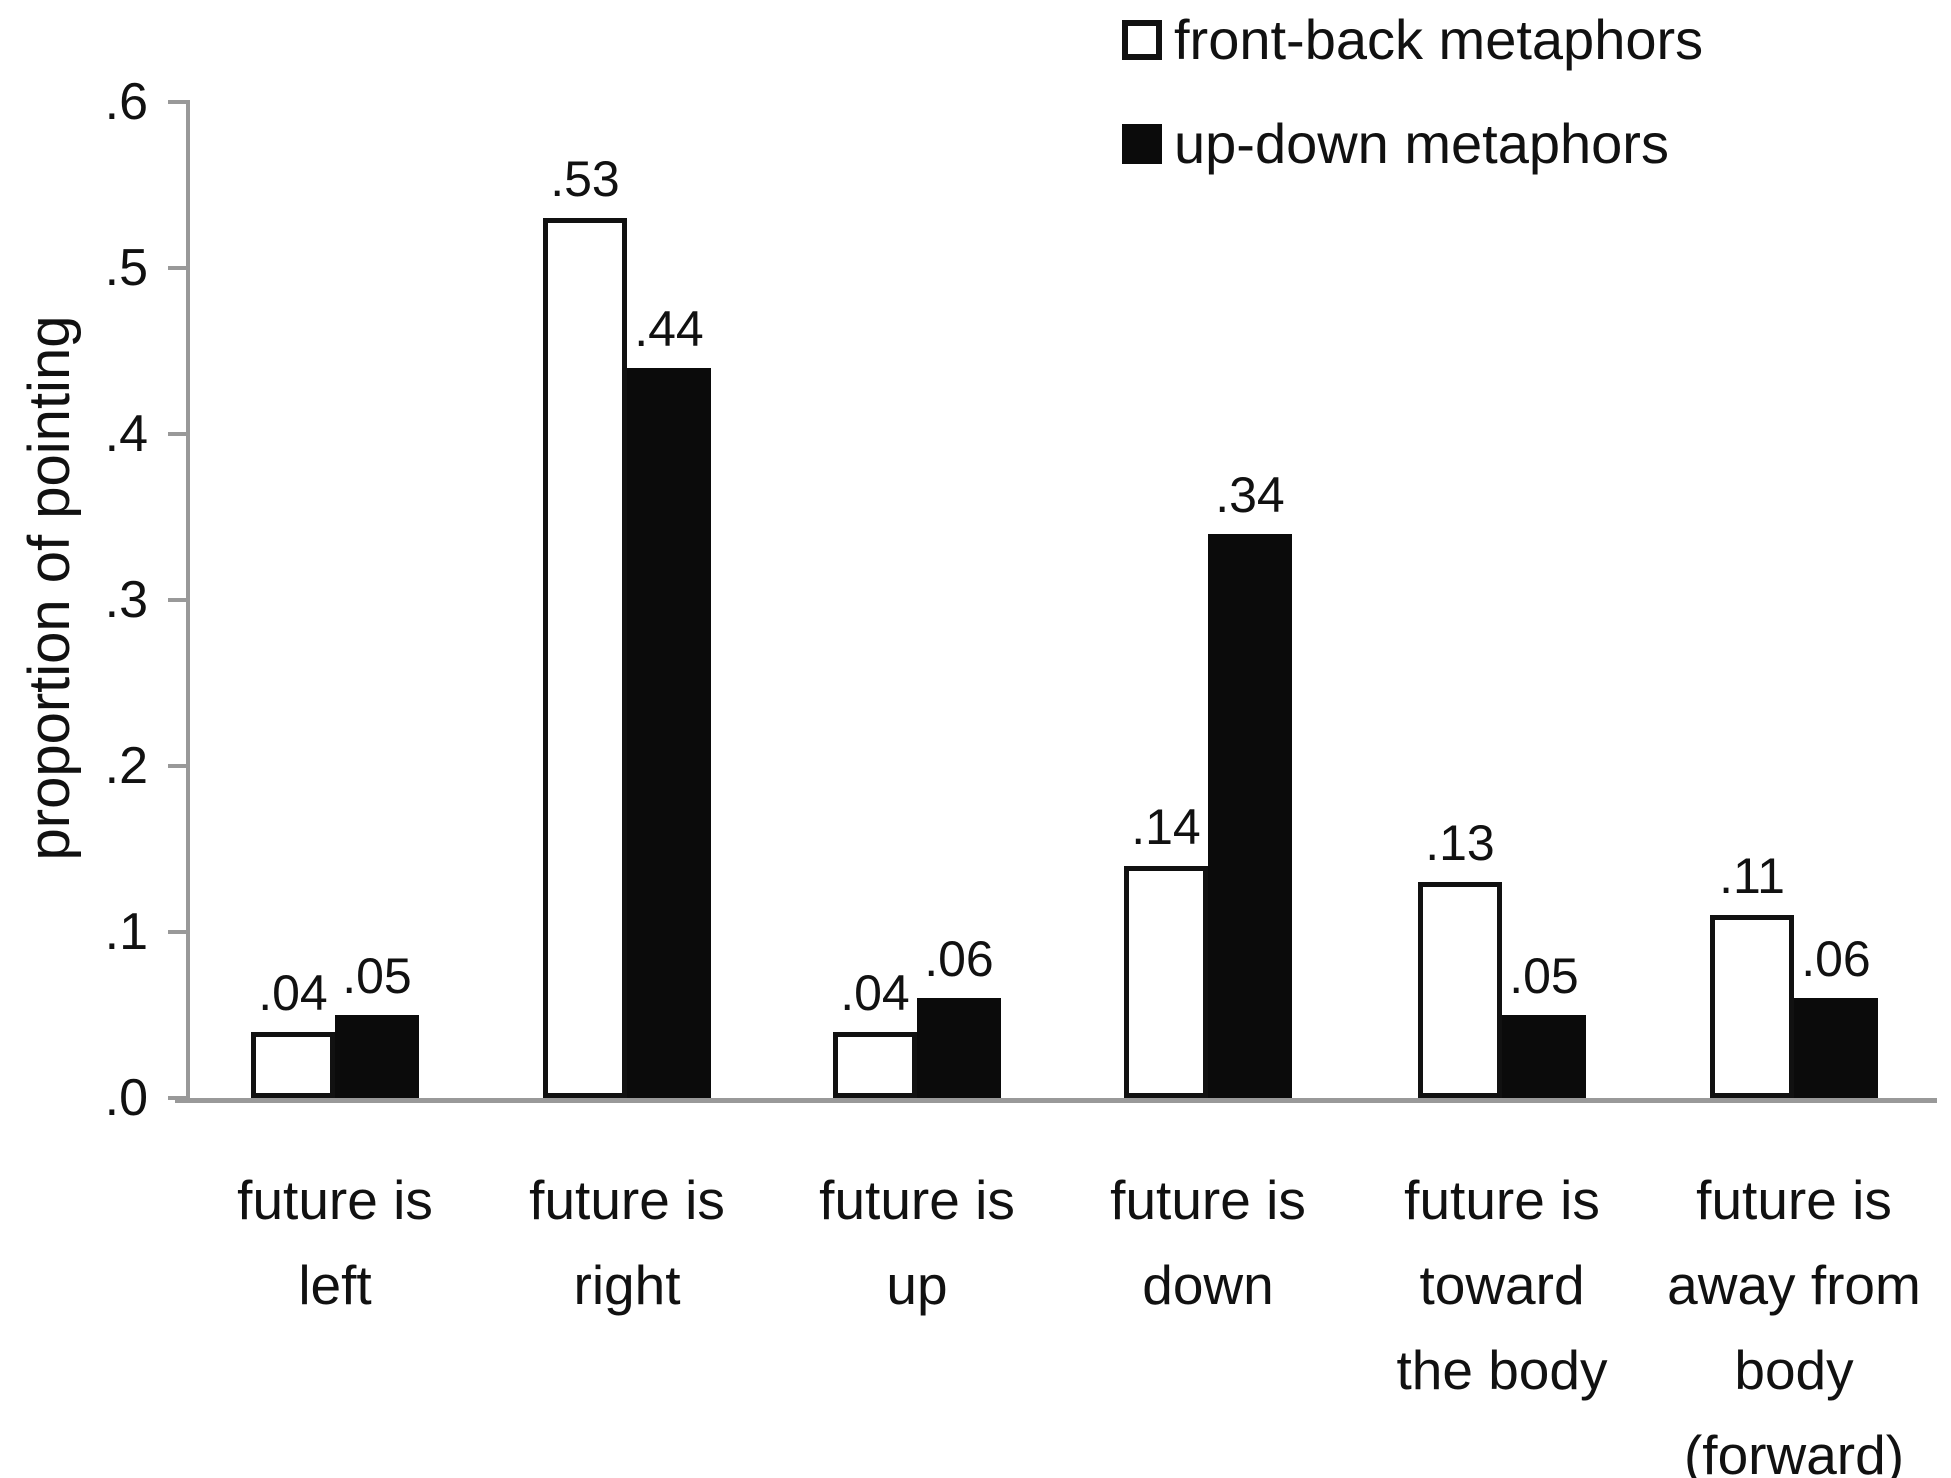  I want to click on x-category-label-future-is-up: future is up, so click(917, 1242).